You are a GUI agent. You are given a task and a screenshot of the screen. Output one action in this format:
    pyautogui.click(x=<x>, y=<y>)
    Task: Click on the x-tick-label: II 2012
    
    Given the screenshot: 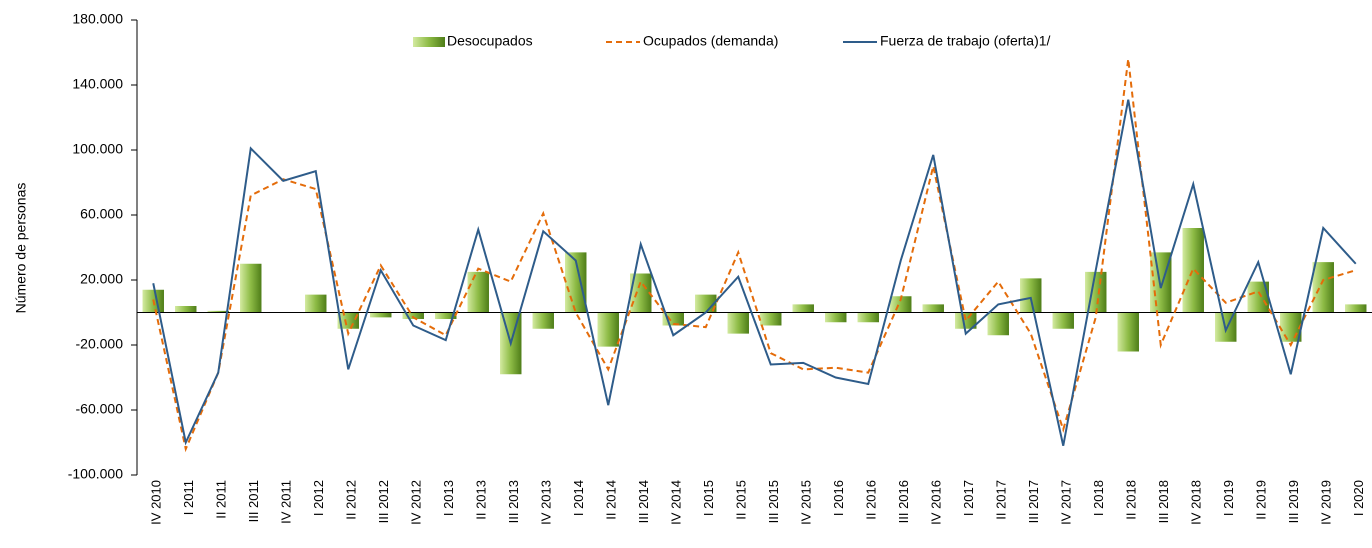 What is the action you would take?
    pyautogui.click(x=351, y=500)
    